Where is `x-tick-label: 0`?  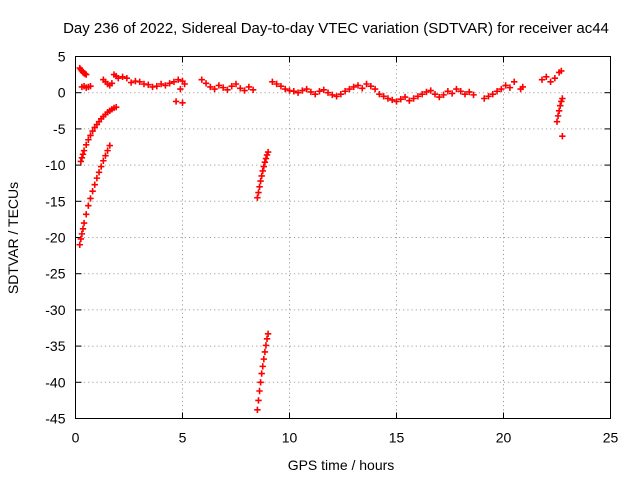
x-tick-label: 0 is located at coordinates (76, 438).